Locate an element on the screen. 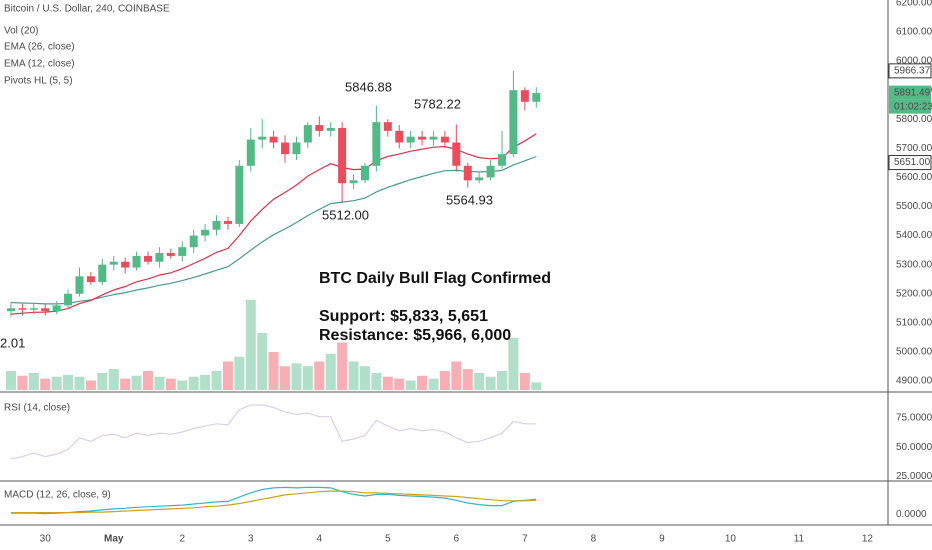 This screenshot has height=550, width=932. pivot-label: 5564.93 is located at coordinates (469, 199).